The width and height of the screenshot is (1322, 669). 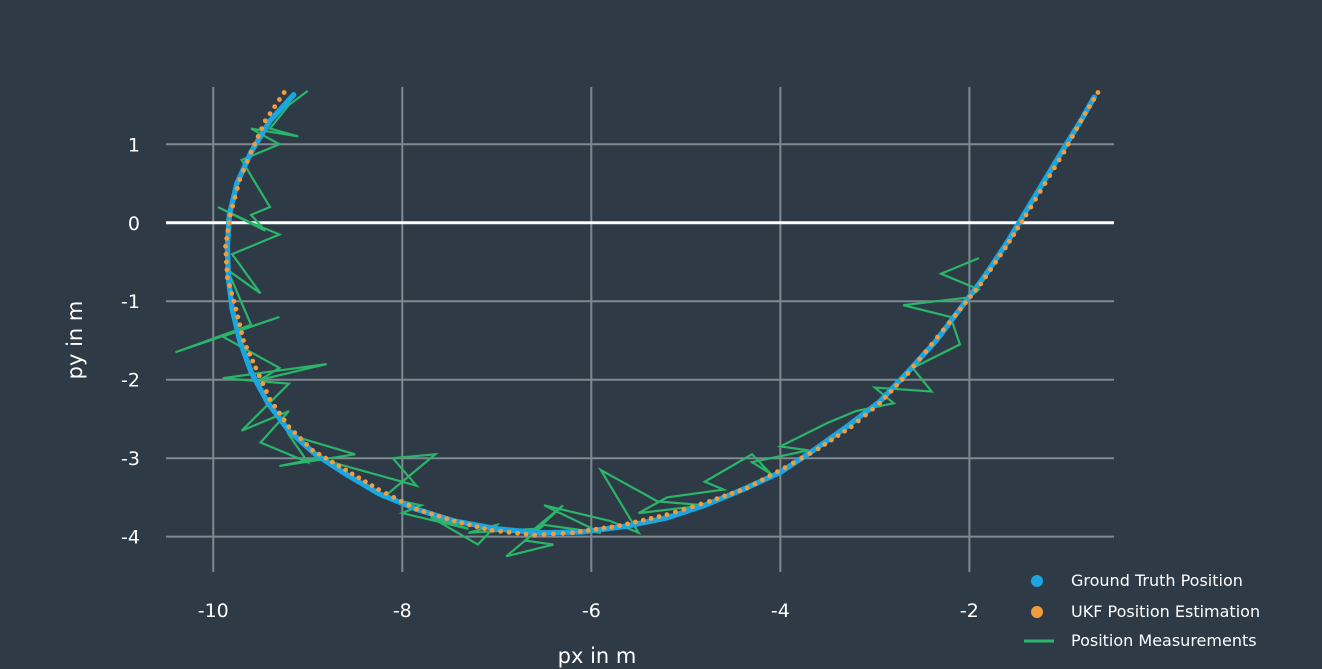 I want to click on x-tick-label: -2, so click(x=969, y=611).